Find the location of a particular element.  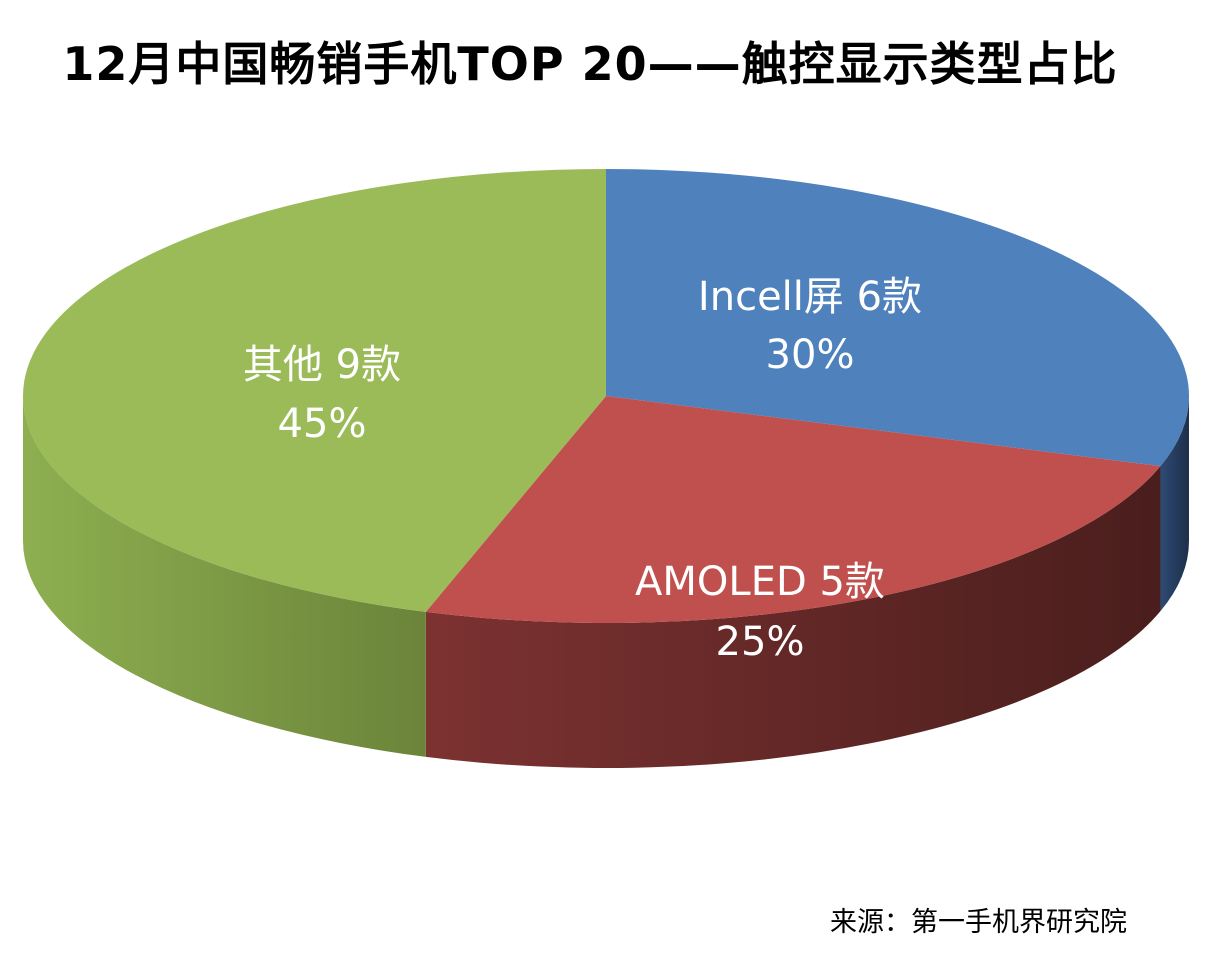

slice-label-name-1: AMOLED 5款 is located at coordinates (760, 582).